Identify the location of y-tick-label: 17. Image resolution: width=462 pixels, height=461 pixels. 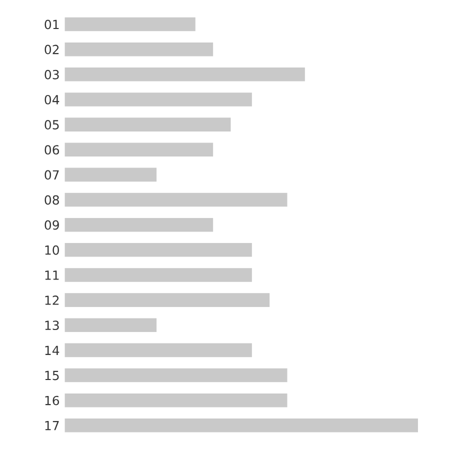
(52, 425).